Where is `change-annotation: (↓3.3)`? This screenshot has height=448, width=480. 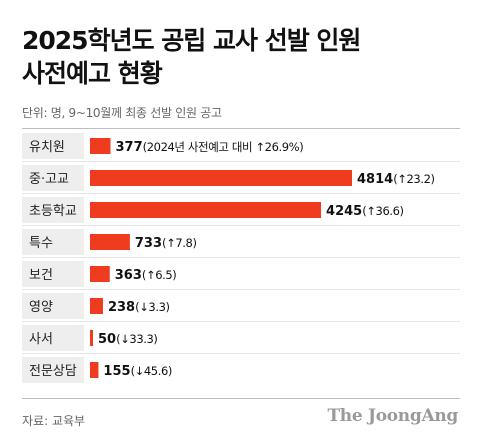 change-annotation: (↓3.3) is located at coordinates (152, 307).